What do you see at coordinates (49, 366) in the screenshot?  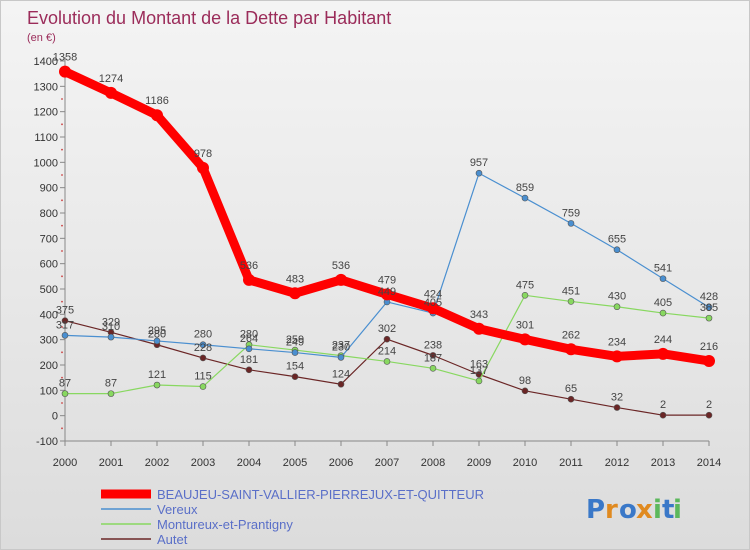 I see `y-tick-label: 200` at bounding box center [49, 366].